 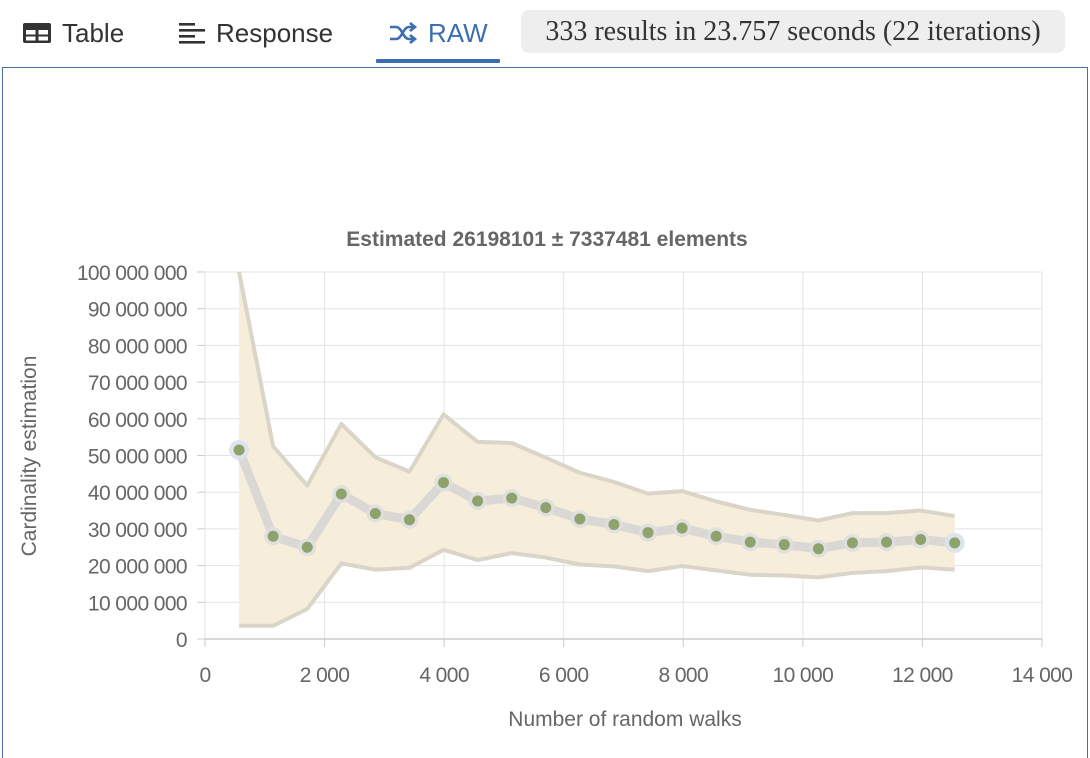 What do you see at coordinates (137, 420) in the screenshot?
I see `y-tick-label: 60 000 000` at bounding box center [137, 420].